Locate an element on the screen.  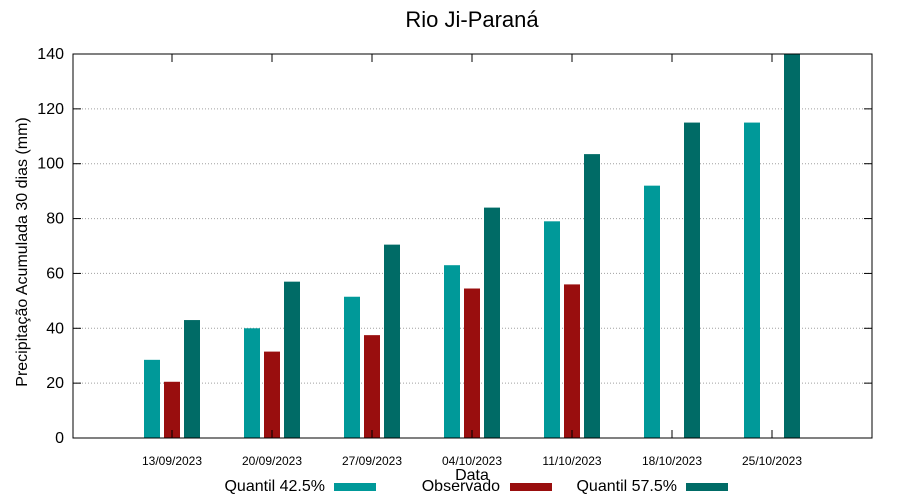
x-tick-label: 25/10/2023 is located at coordinates (772, 461).